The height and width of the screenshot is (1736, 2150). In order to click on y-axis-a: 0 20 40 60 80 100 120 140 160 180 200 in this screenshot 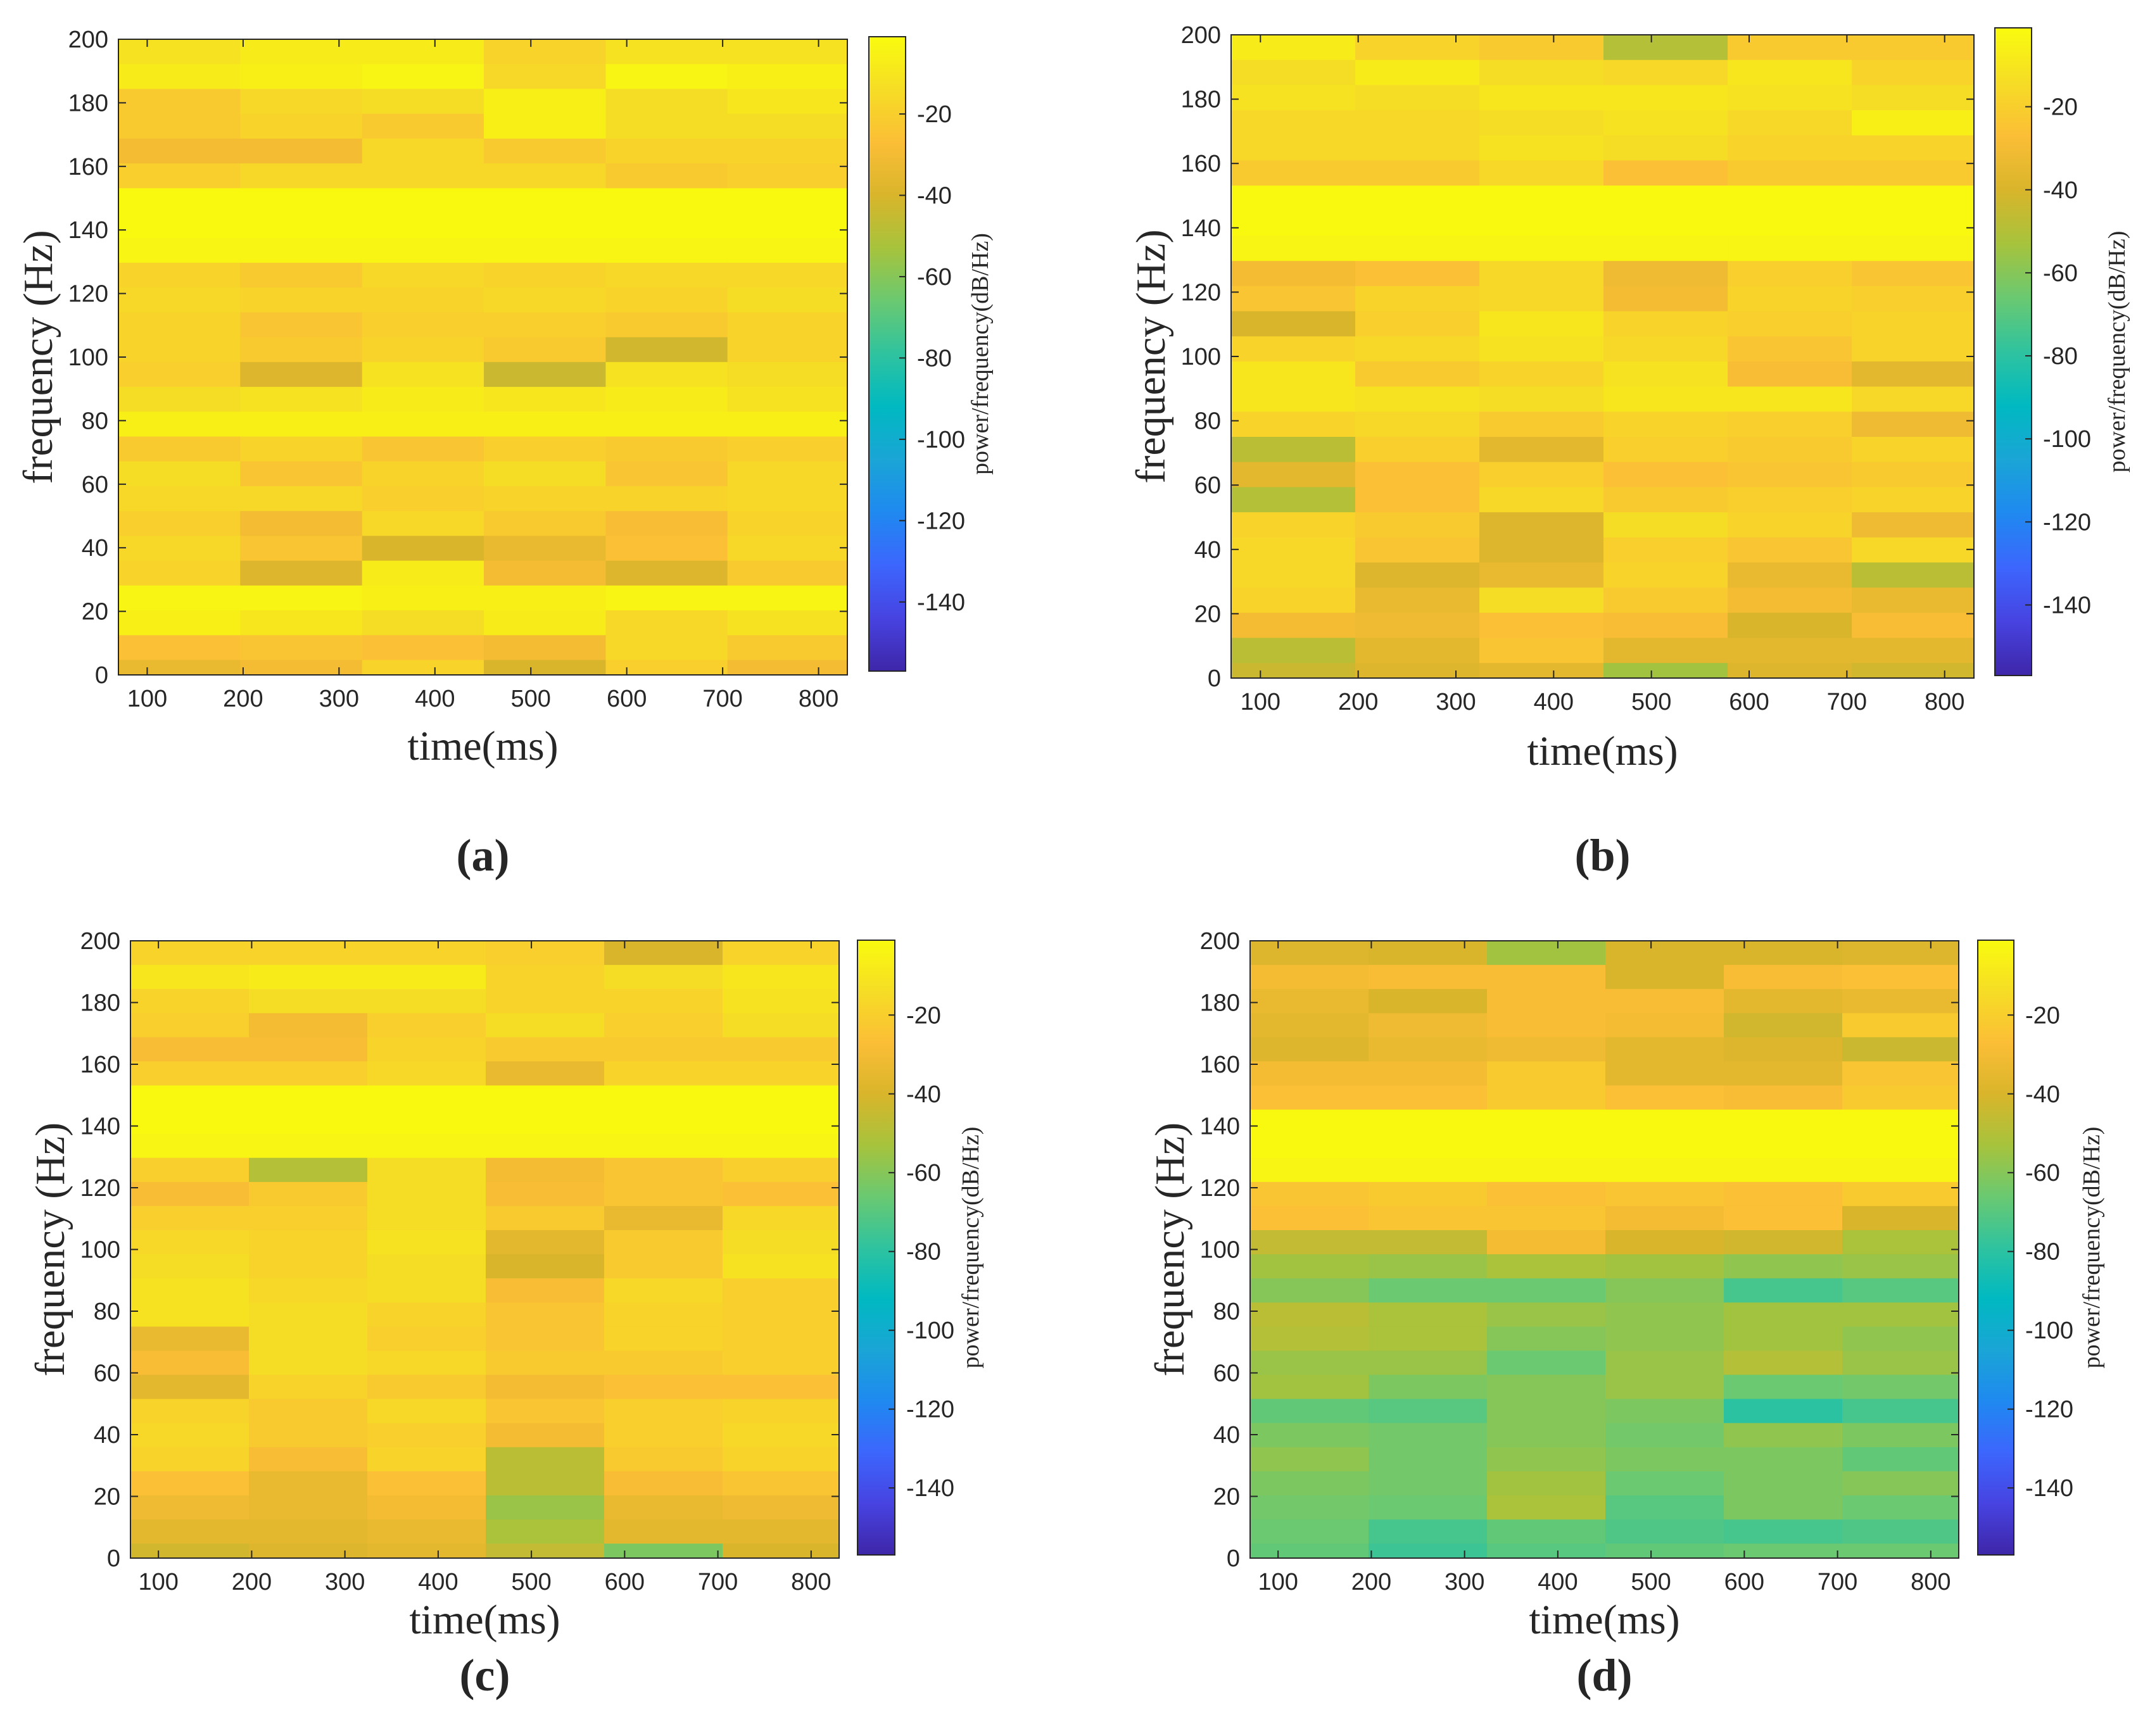, I will do `click(457, 358)`.